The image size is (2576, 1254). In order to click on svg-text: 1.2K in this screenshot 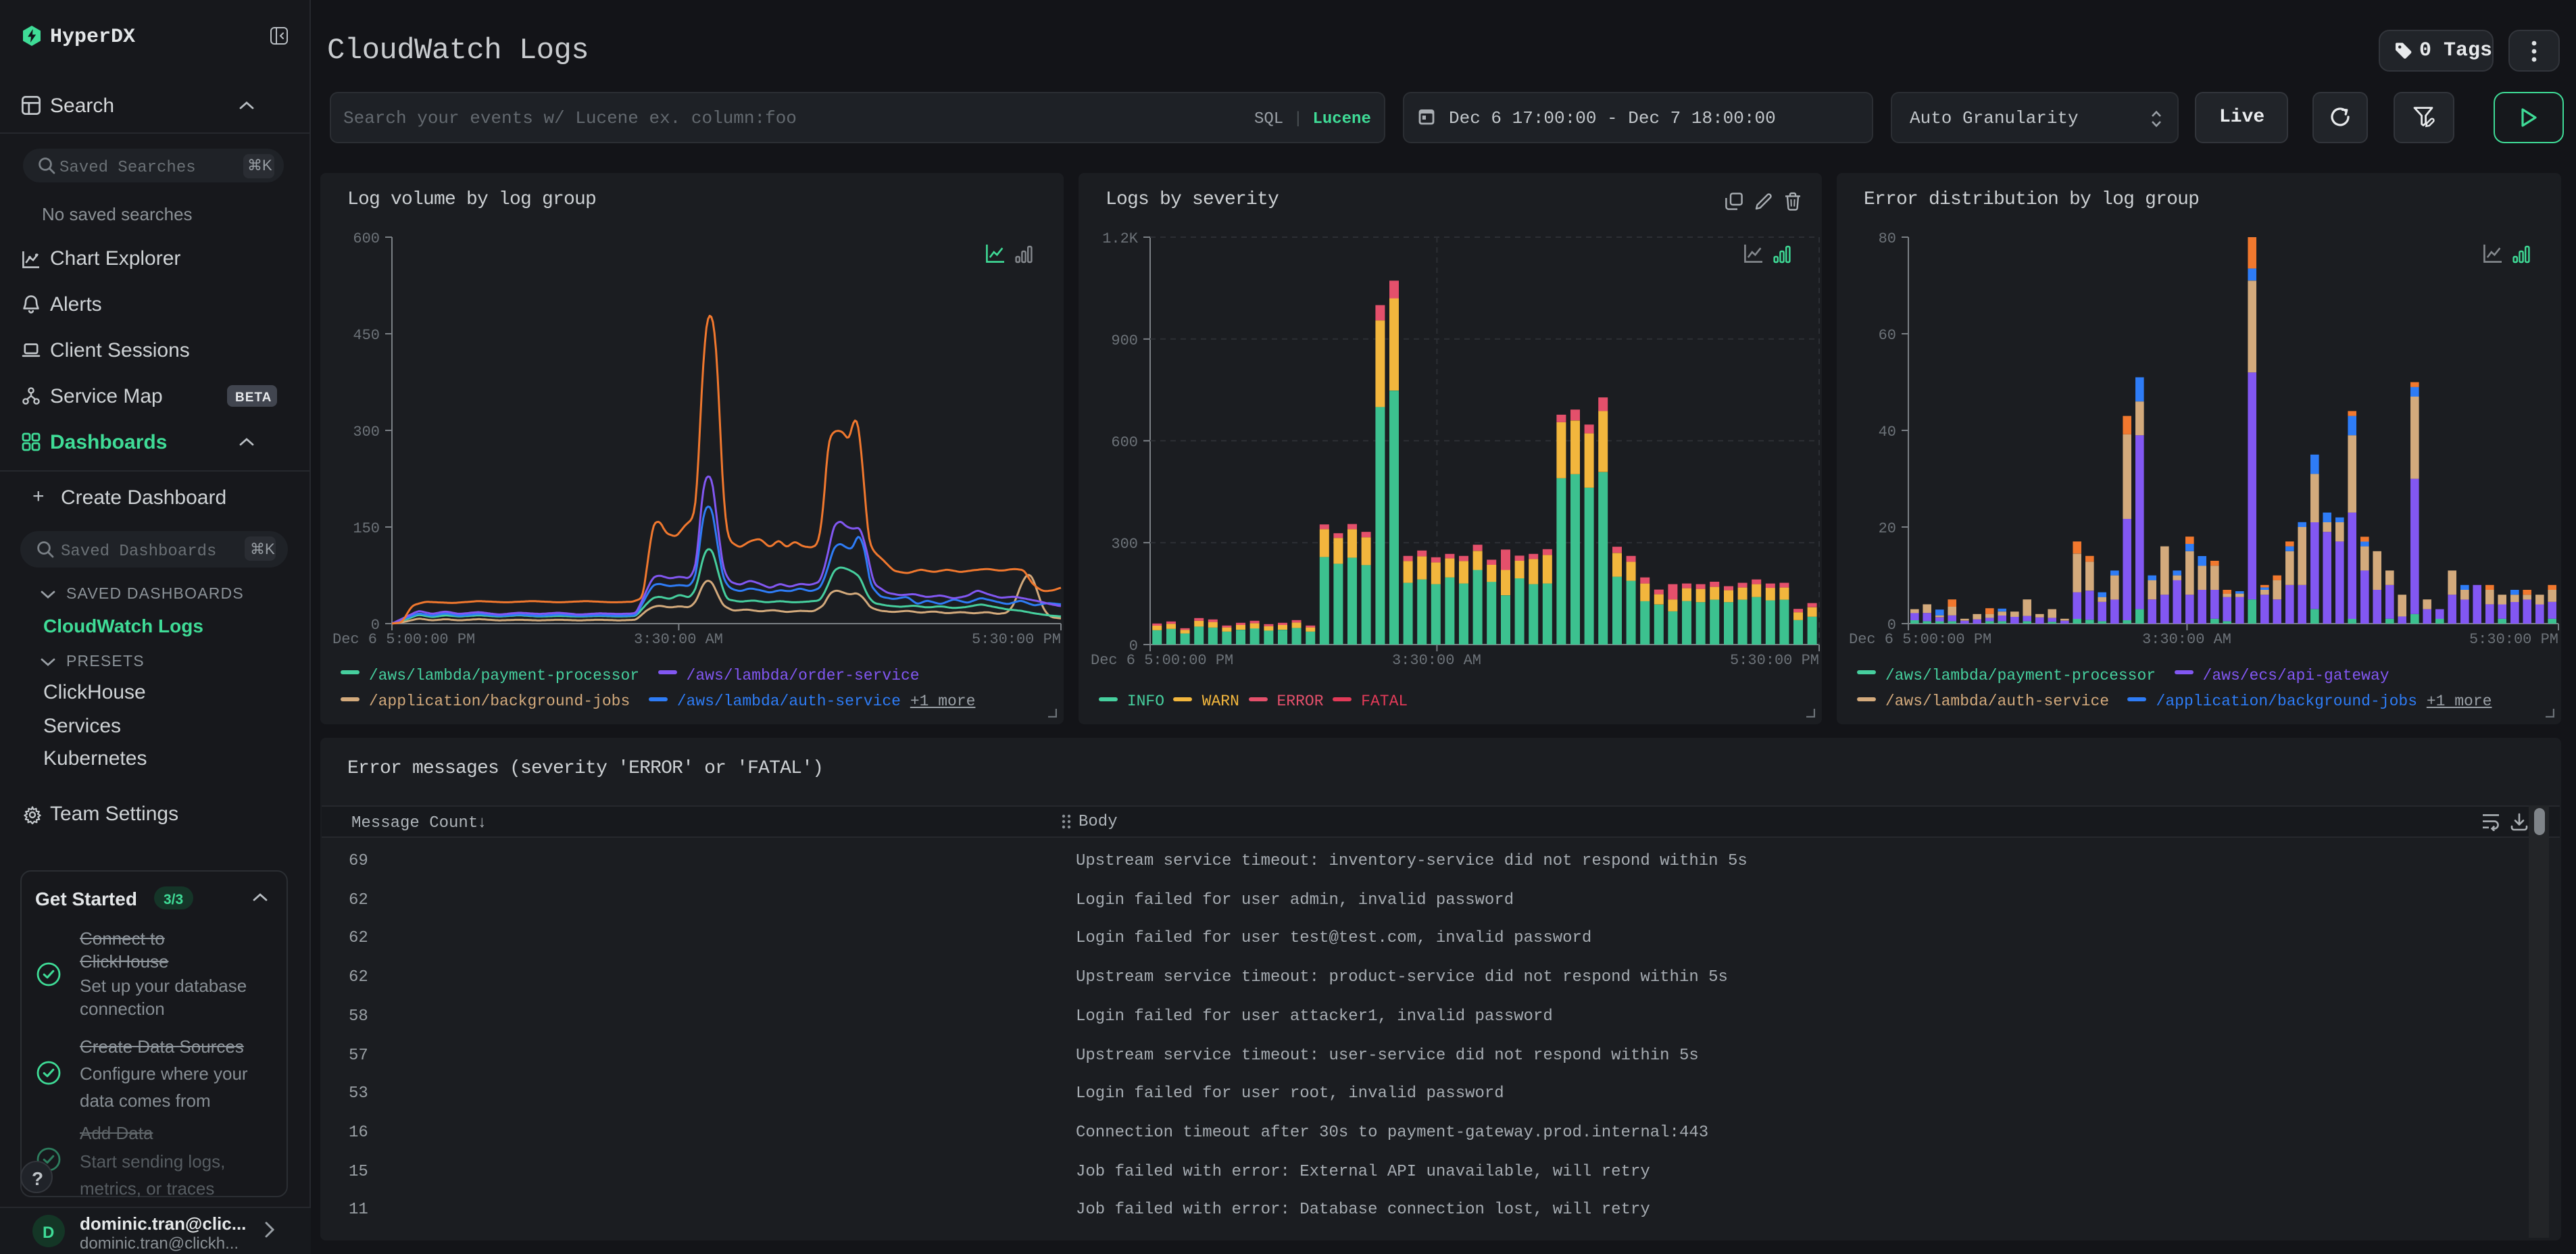, I will do `click(1121, 238)`.